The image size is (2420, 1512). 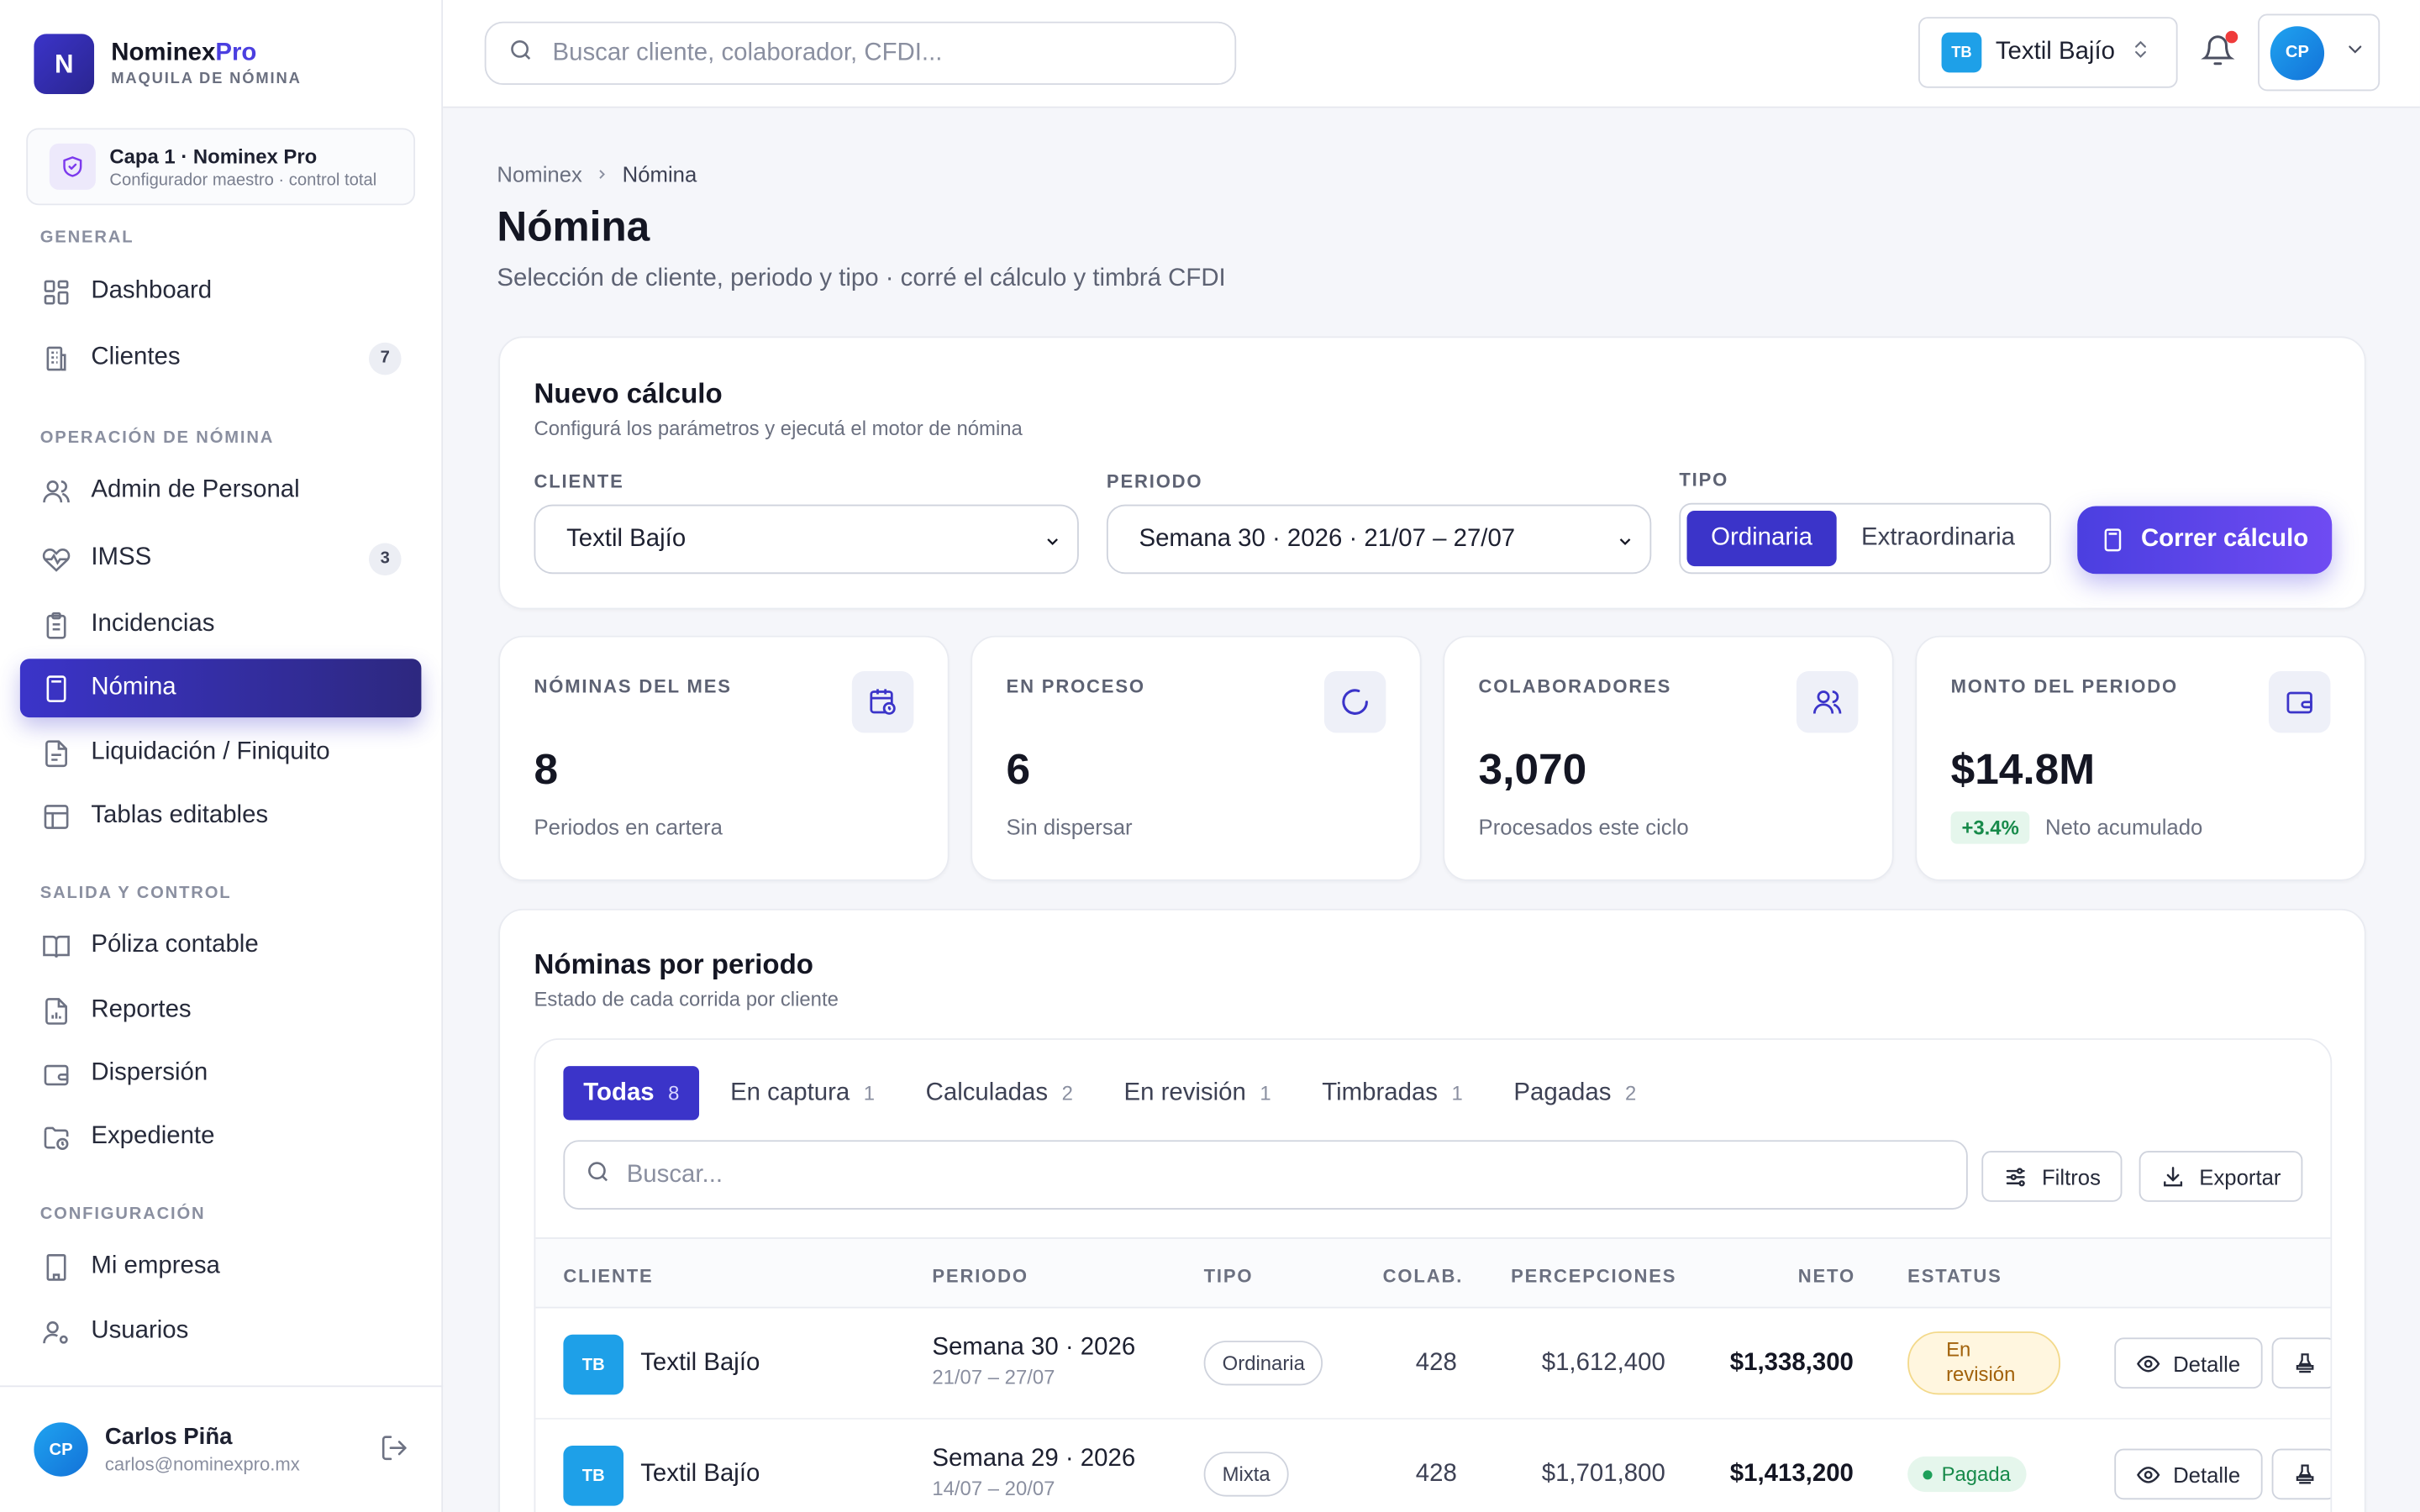 What do you see at coordinates (2320, 52) in the screenshot?
I see `profile-menu: CP` at bounding box center [2320, 52].